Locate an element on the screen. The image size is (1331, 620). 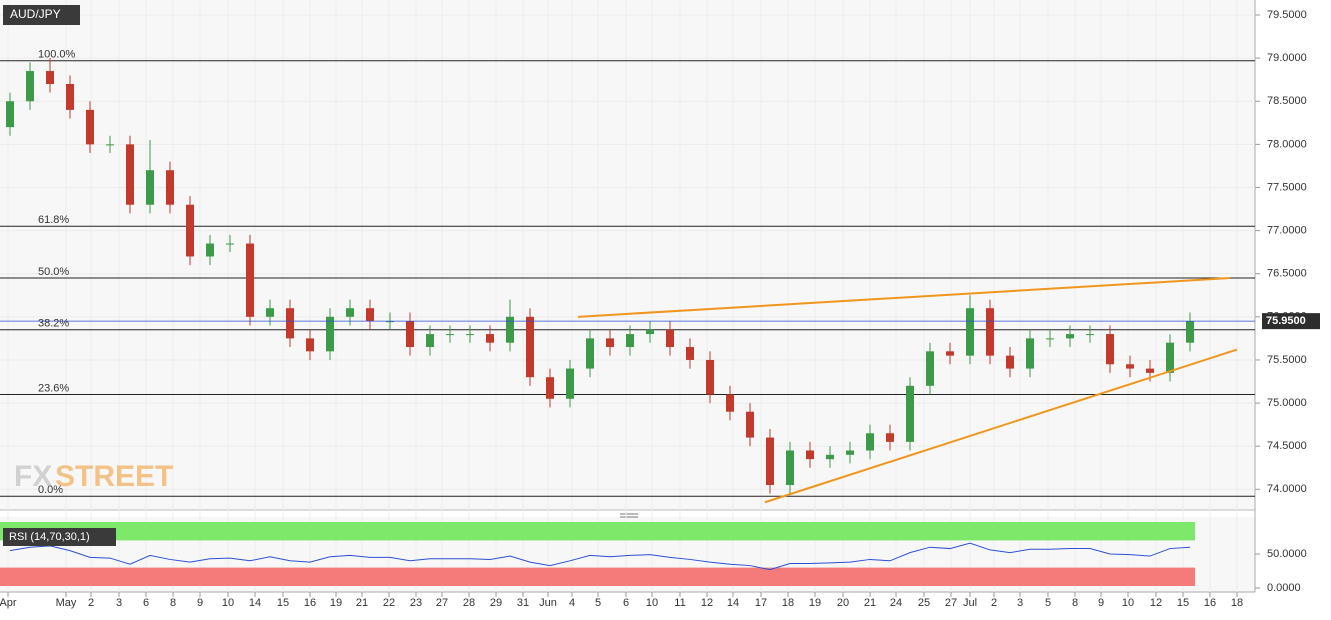
title-box is located at coordinates (41, 15).